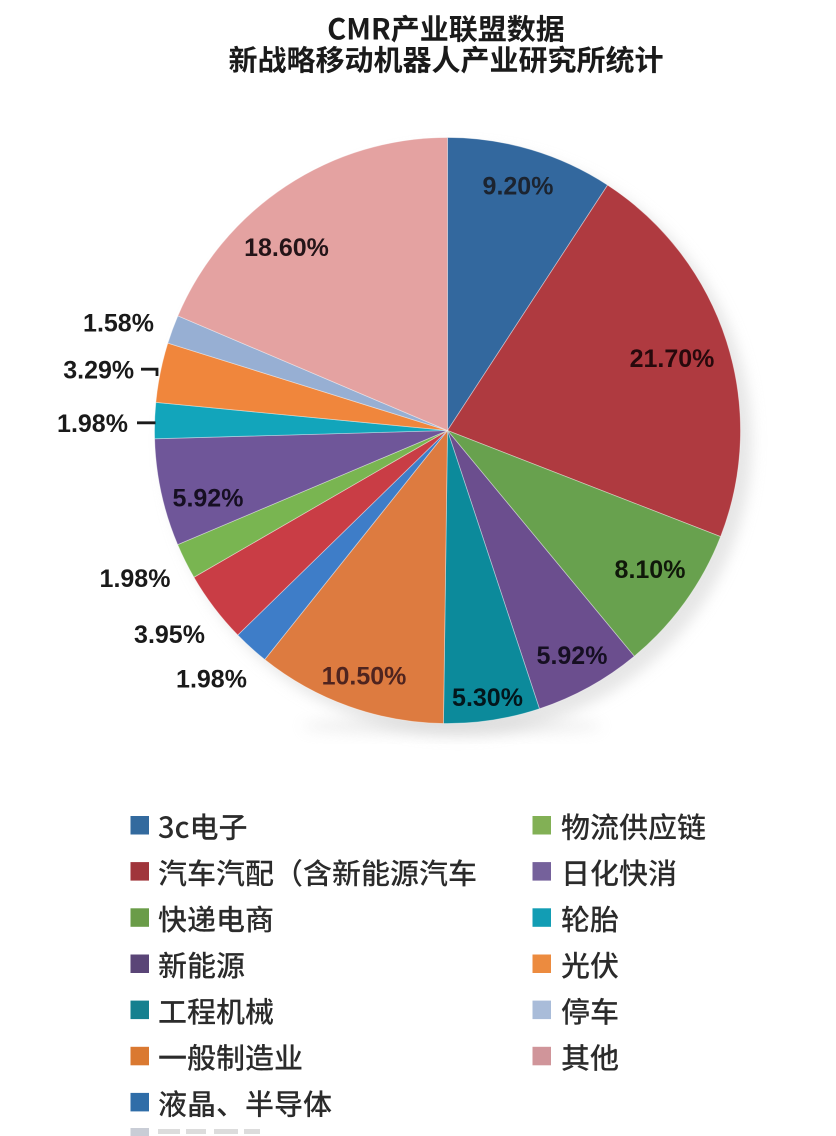 This screenshot has height=1136, width=836. What do you see at coordinates (286, 248) in the screenshot?
I see `svg-text: 18.60%` at bounding box center [286, 248].